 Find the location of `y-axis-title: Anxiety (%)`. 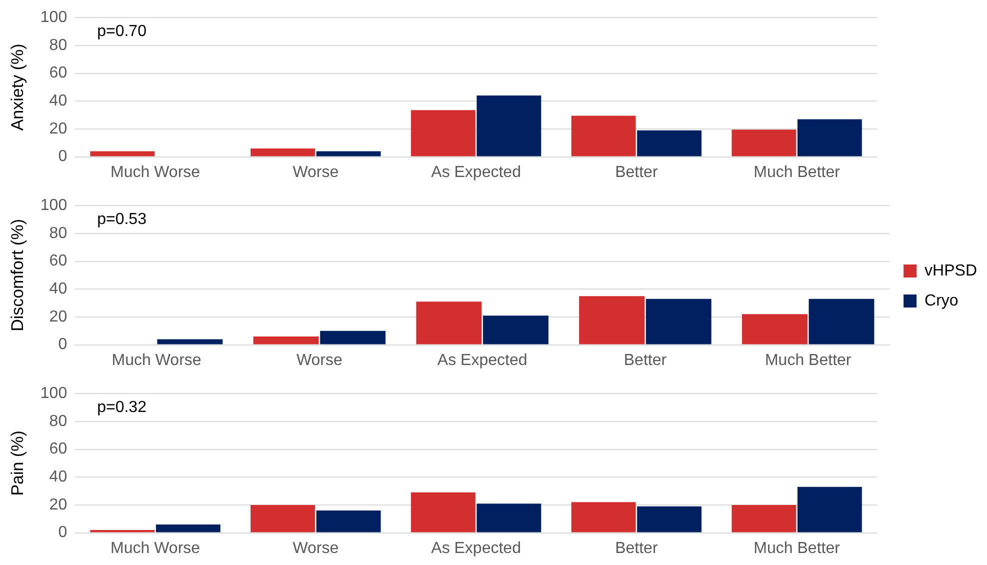

y-axis-title: Anxiety (%) is located at coordinates (17, 87).